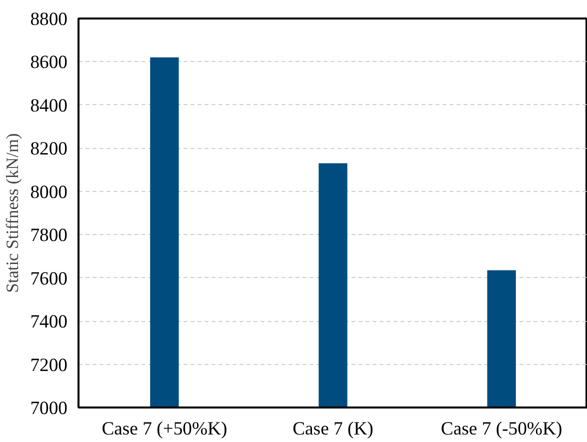 Image resolution: width=587 pixels, height=442 pixels. I want to click on x-tick-label: Case 7 (-50%K), so click(501, 429).